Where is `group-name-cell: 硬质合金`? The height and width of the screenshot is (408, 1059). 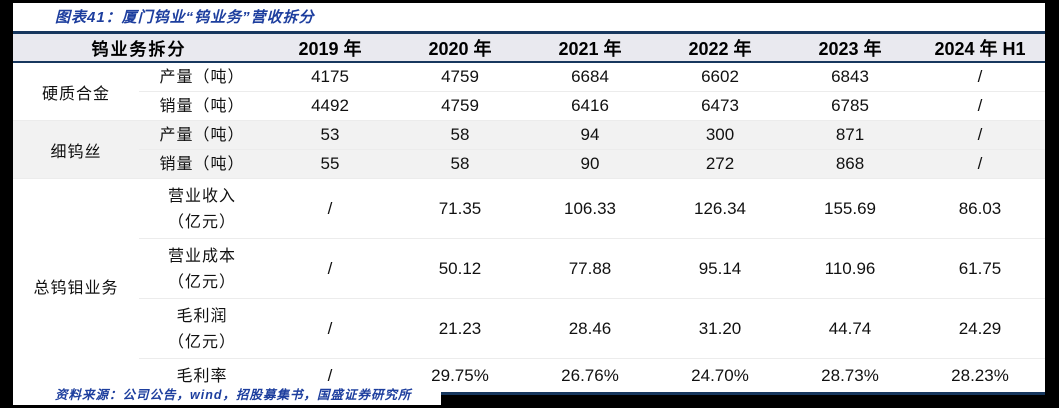 group-name-cell: 硬质合金 is located at coordinates (76, 91).